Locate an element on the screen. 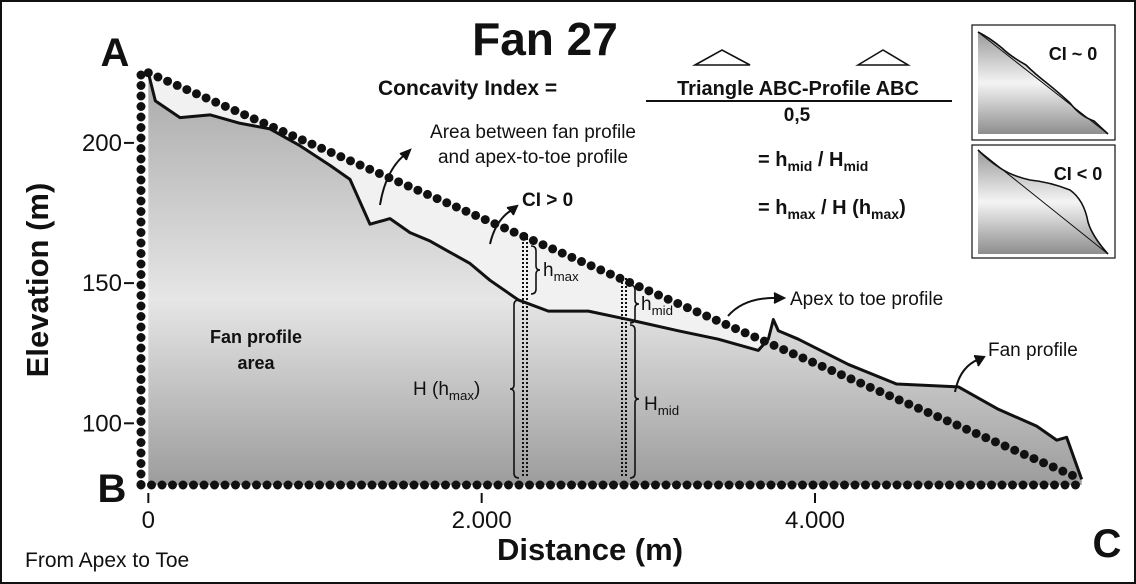 The height and width of the screenshot is (584, 1136). formula-numerator: Triangle ABC-Profile ABC is located at coordinates (798, 89).